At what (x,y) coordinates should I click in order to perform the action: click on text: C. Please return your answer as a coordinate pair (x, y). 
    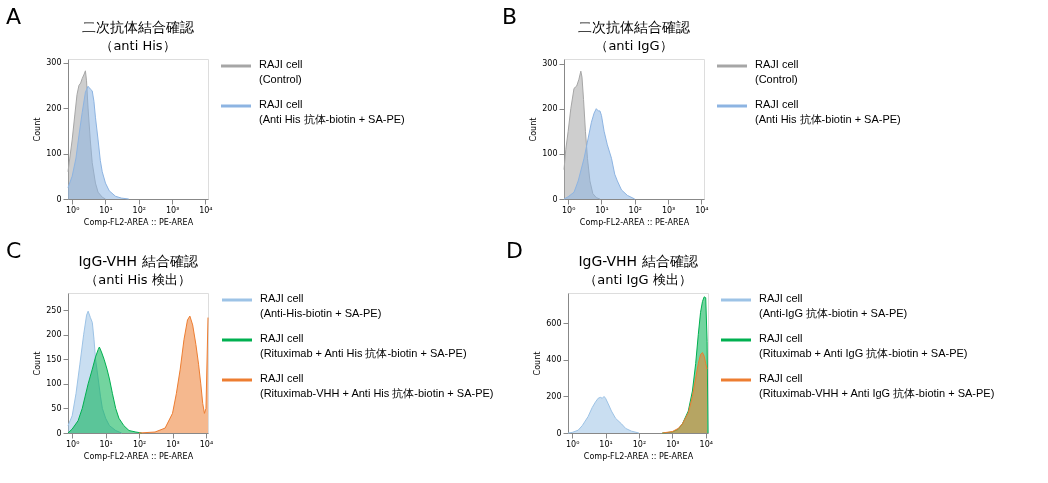
    Looking at the image, I should click on (14, 250).